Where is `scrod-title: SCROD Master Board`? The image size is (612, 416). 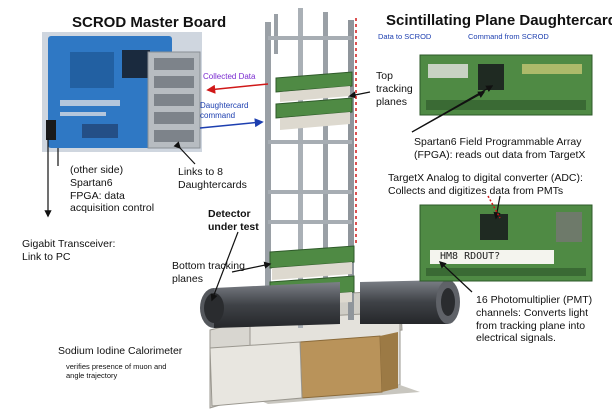
scrod-title: SCROD Master Board is located at coordinates (149, 22).